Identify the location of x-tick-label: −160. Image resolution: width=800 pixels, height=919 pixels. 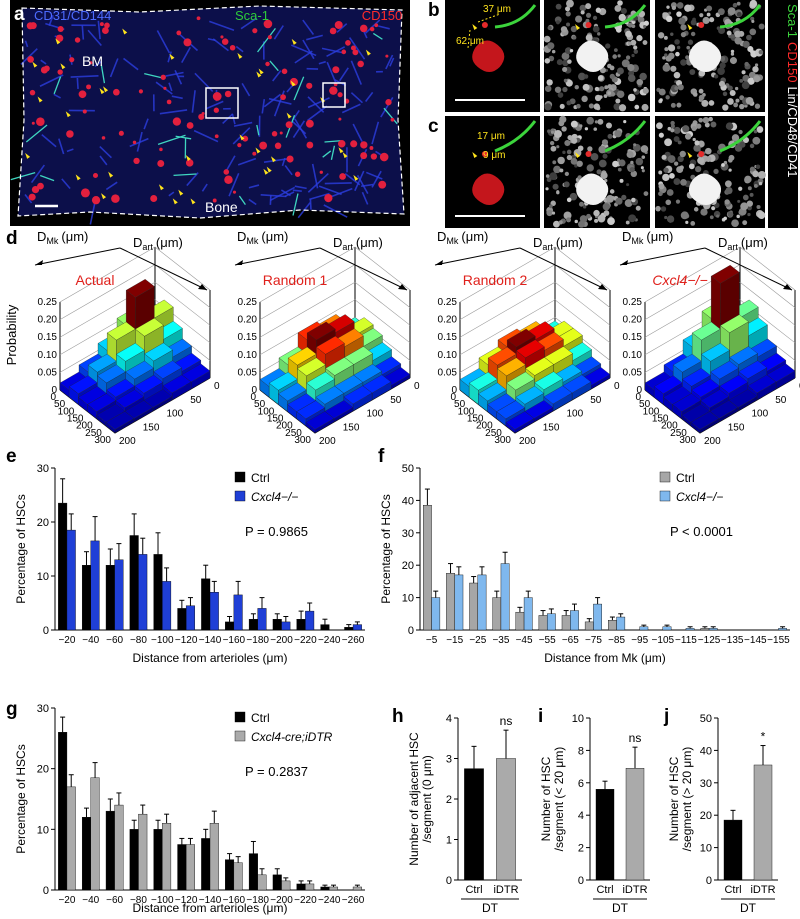
(234, 900).